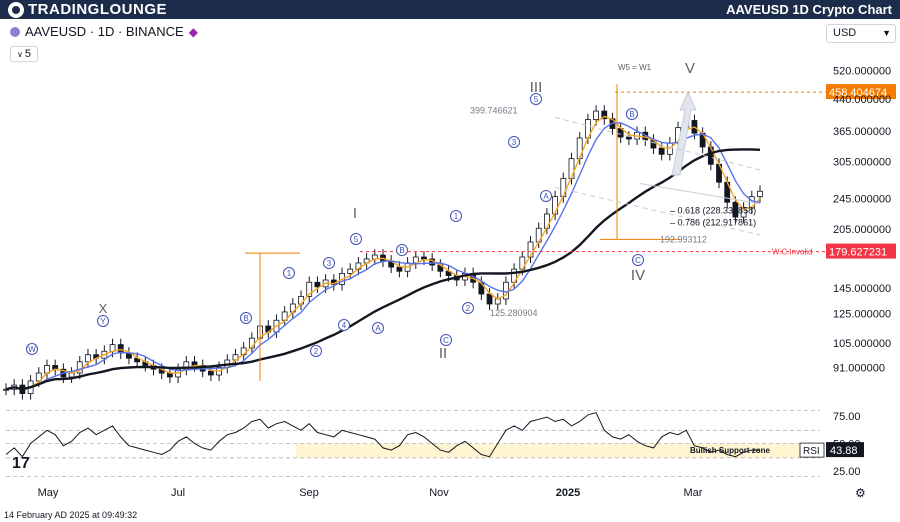 This screenshot has width=900, height=522. Describe the element at coordinates (536, 87) in the screenshot. I see `wave-label-major: III` at that location.